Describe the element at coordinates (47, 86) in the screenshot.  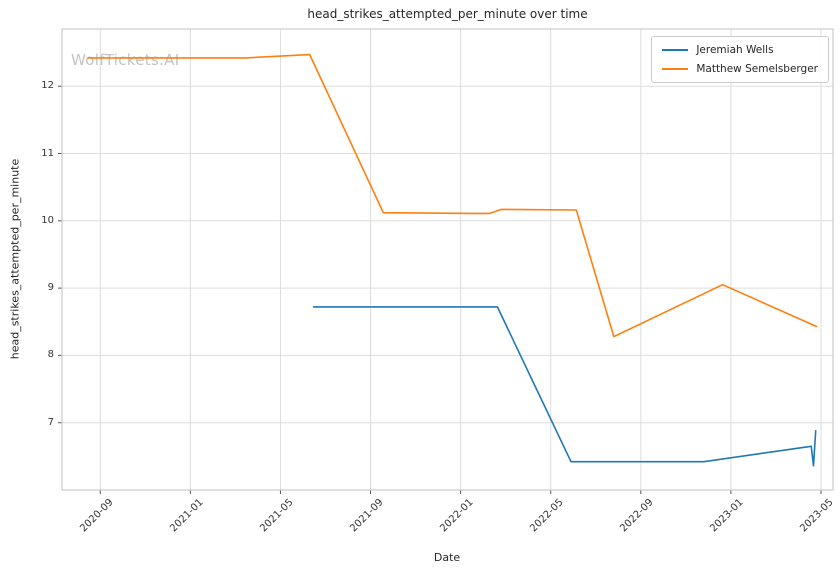
I see `y-tick-label: 12` at that location.